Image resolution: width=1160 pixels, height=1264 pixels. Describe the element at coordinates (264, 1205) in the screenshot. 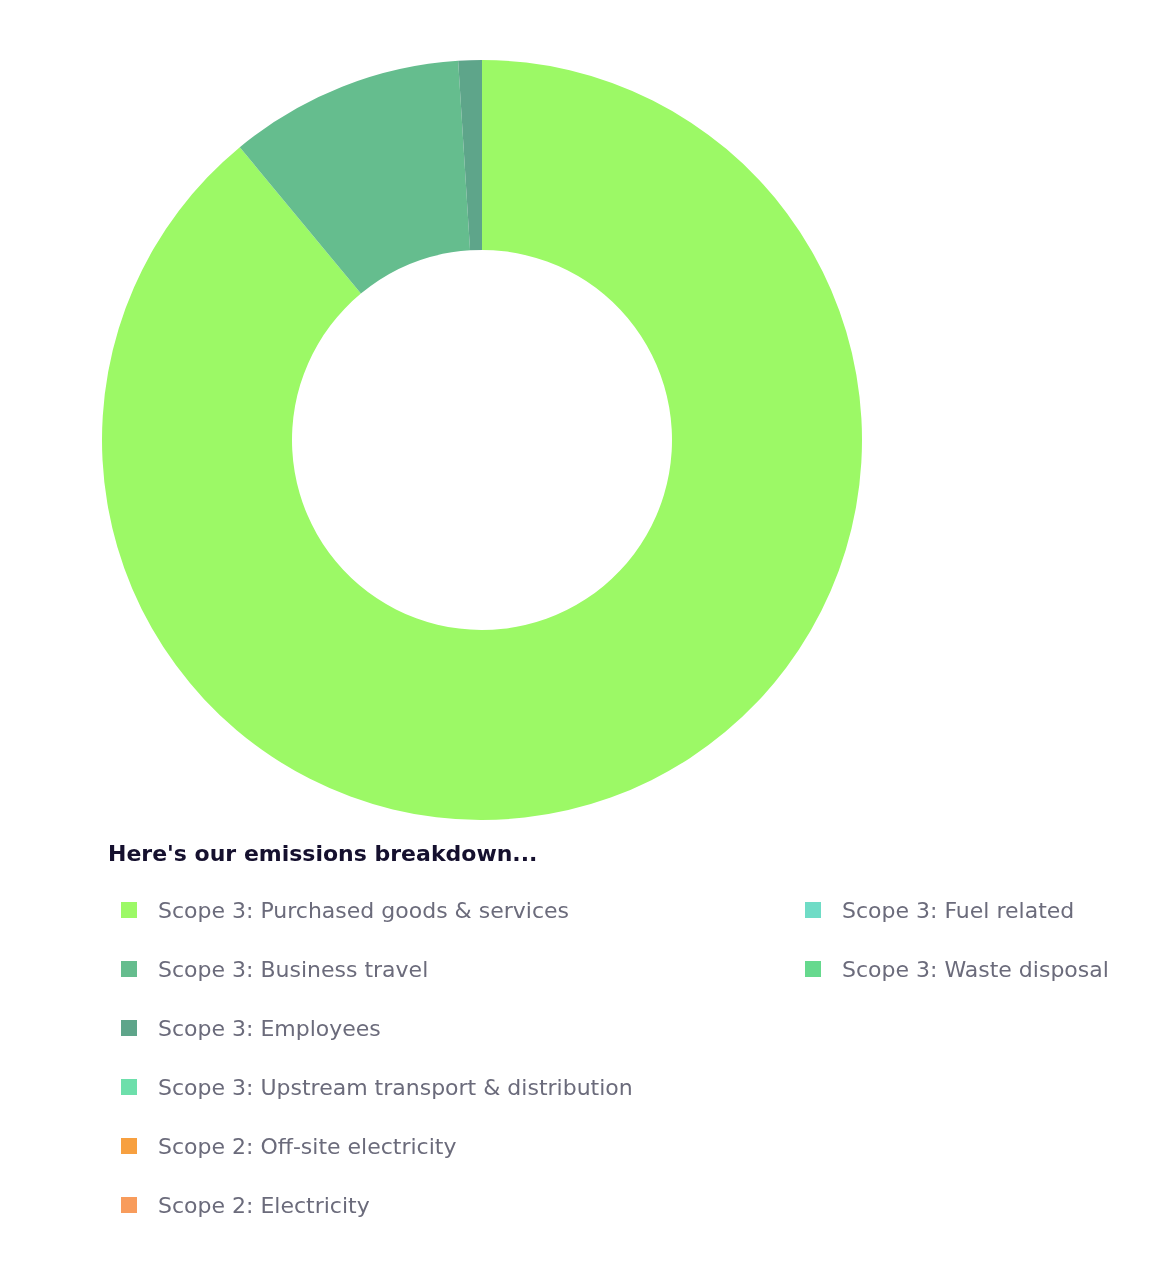

I see `legend-label: Scope 2: Electricity` at that location.